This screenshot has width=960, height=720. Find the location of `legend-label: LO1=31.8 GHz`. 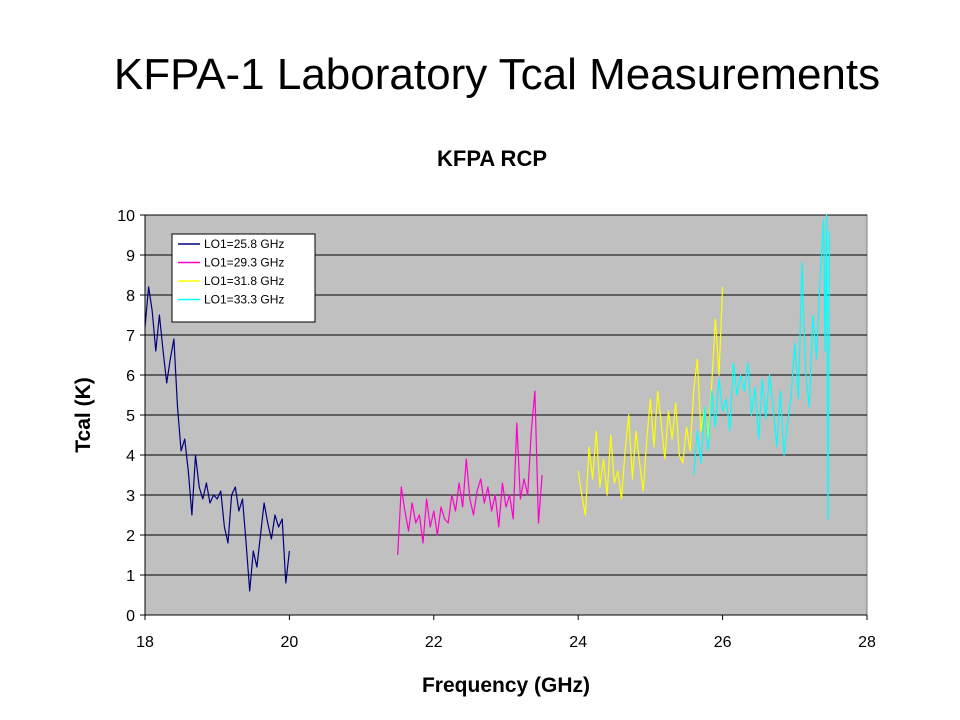

legend-label: LO1=31.8 GHz is located at coordinates (244, 281).